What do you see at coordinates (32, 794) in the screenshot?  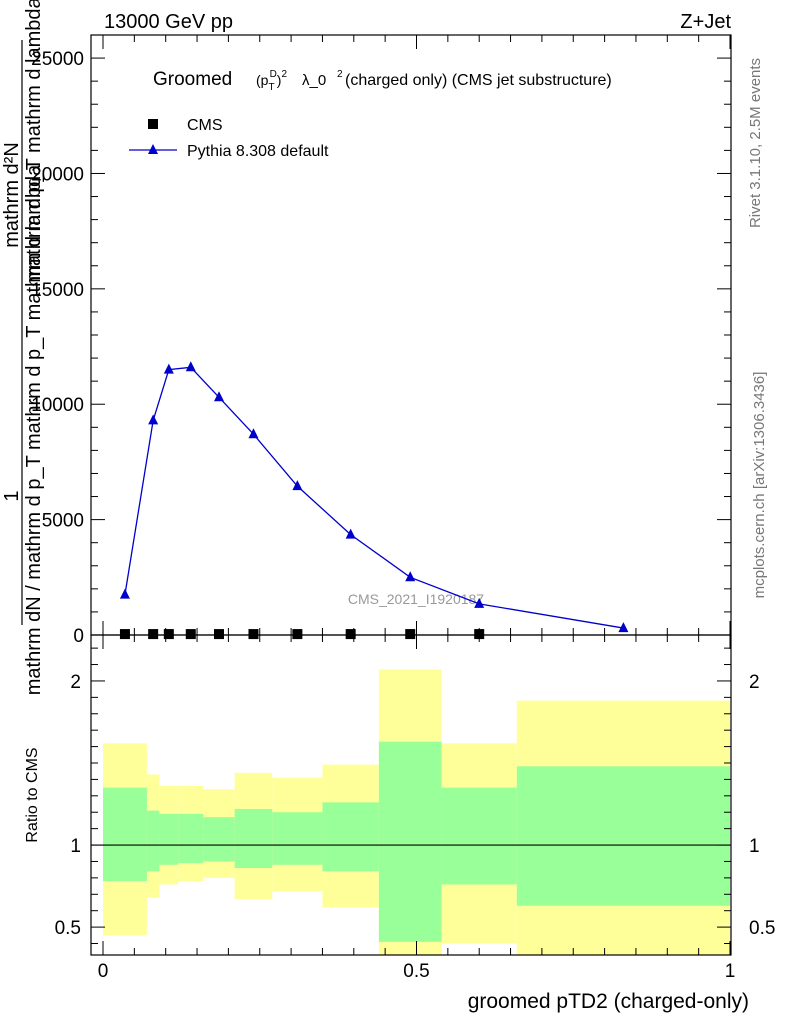 I see `ratio-ylabel: Ratio to CMS` at bounding box center [32, 794].